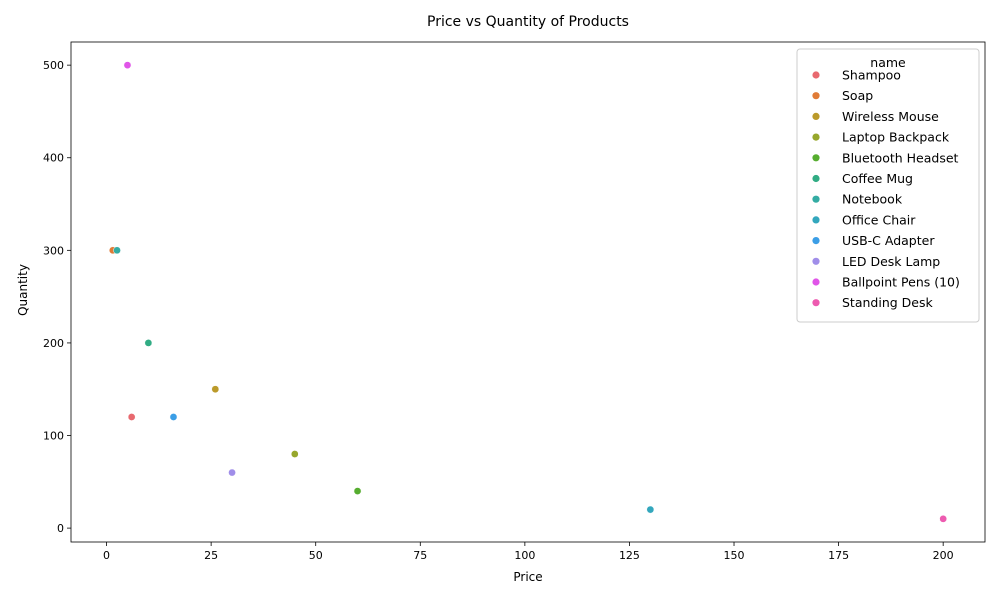 This screenshot has height=600, width=1000. Describe the element at coordinates (524, 555) in the screenshot. I see `x-tick-label: 100` at that location.